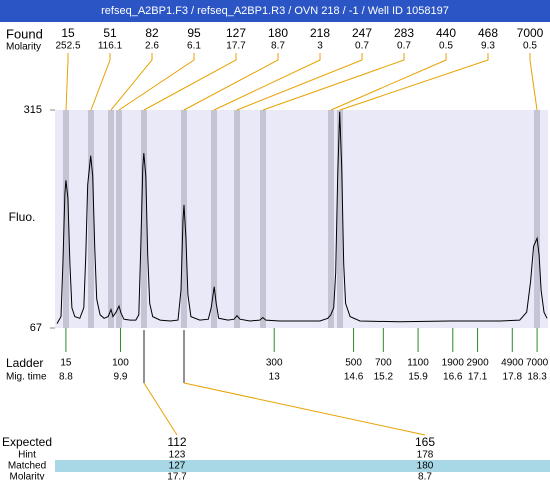 Image resolution: width=550 pixels, height=480 pixels. What do you see at coordinates (512, 363) in the screenshot?
I see `ladder-size: 4900` at bounding box center [512, 363].